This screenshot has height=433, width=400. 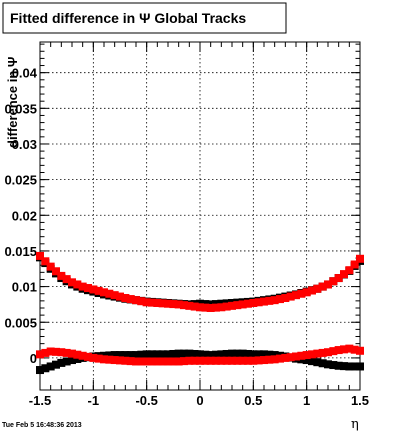 I want to click on y-tick-labels: 0 0.005 0.01 0.015 0.02 0.025 0.03 0.035 0.04, so click(x=20, y=216).